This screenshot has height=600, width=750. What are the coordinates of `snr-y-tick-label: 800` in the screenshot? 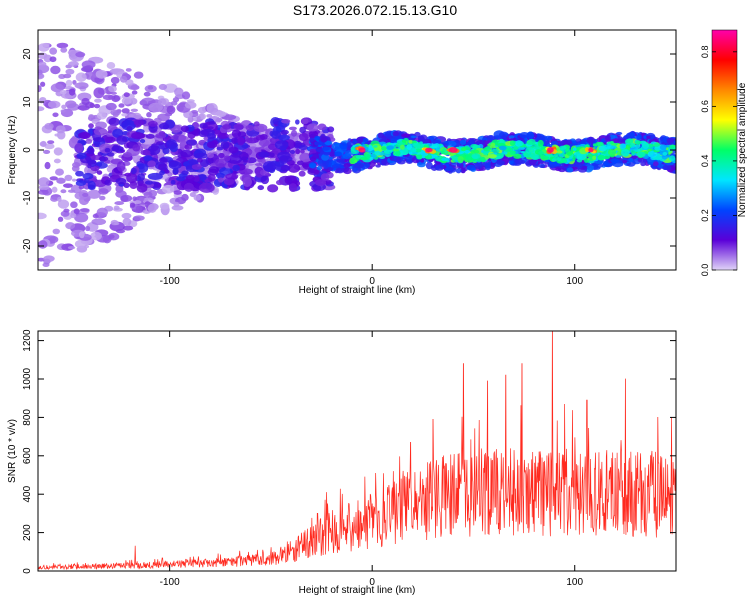 It's located at (27, 417).